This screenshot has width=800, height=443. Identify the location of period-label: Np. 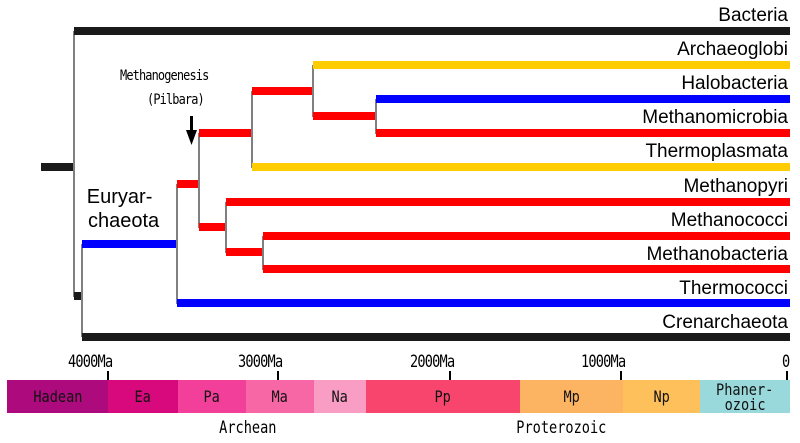
(661, 396).